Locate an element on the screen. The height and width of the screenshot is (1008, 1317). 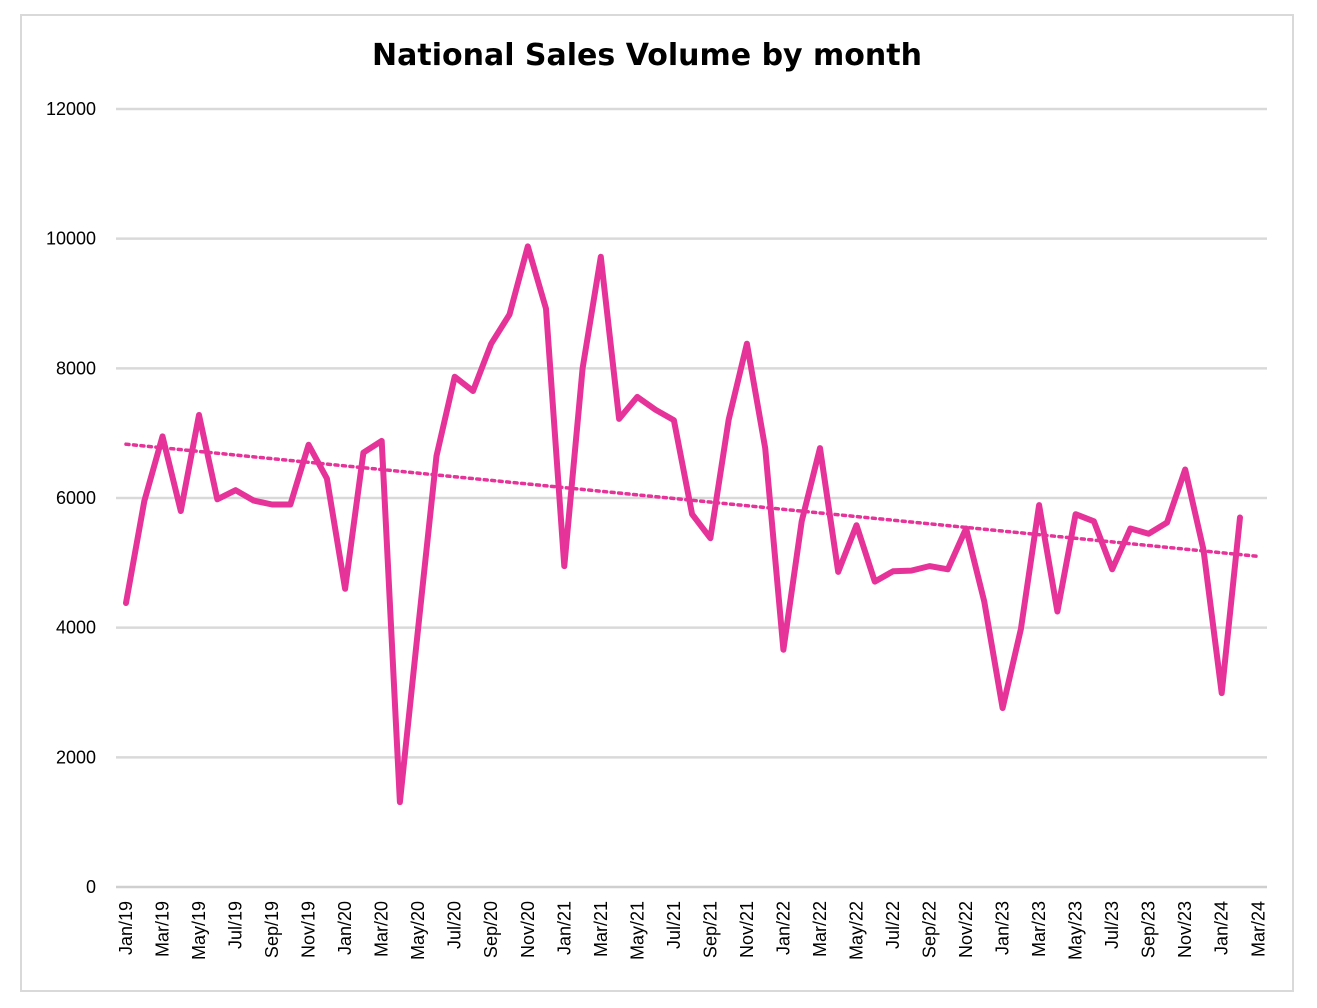
x-tick-label: Jan/24 is located at coordinates (1222, 928).